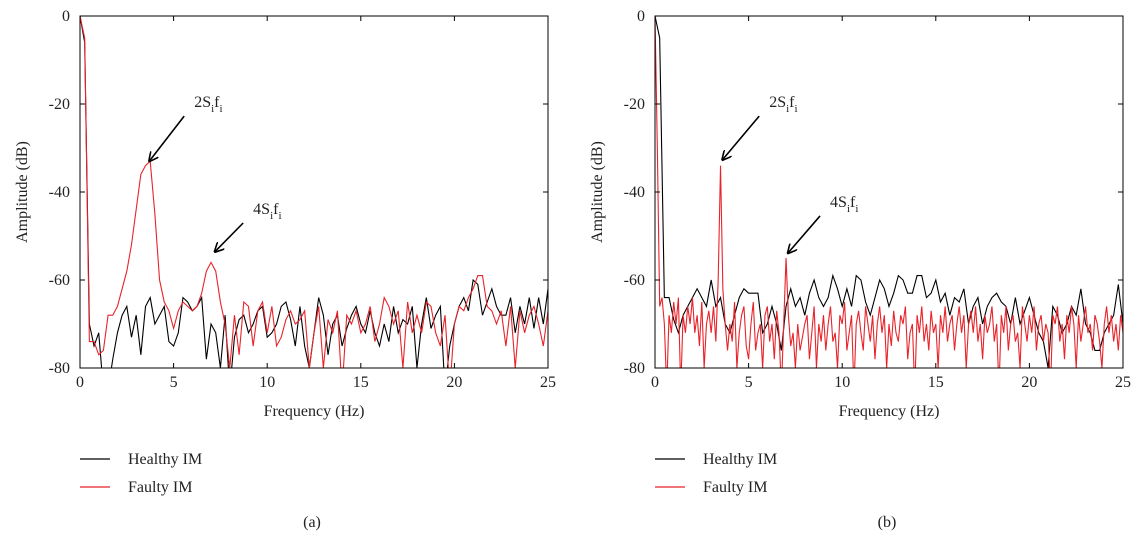 The width and height of the screenshot is (1137, 538). I want to click on subfigure-label: (b), so click(887, 522).